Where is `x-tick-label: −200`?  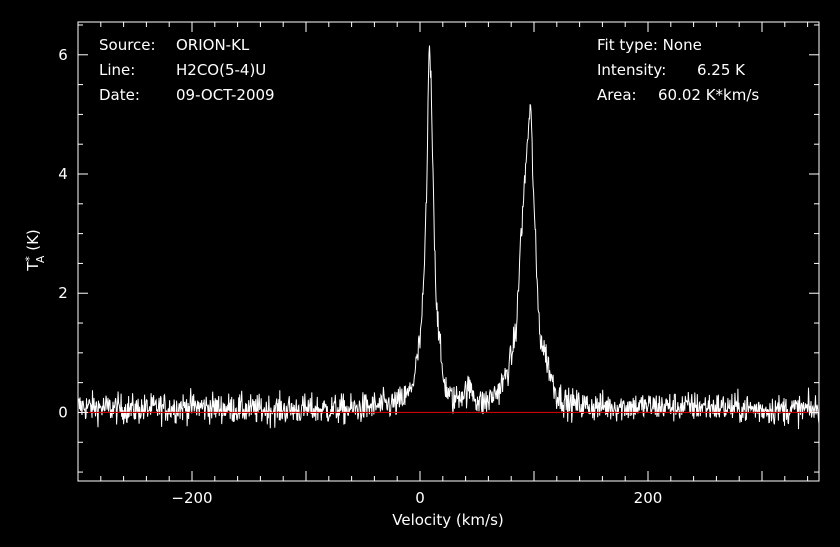 x-tick-label: −200 is located at coordinates (191, 498).